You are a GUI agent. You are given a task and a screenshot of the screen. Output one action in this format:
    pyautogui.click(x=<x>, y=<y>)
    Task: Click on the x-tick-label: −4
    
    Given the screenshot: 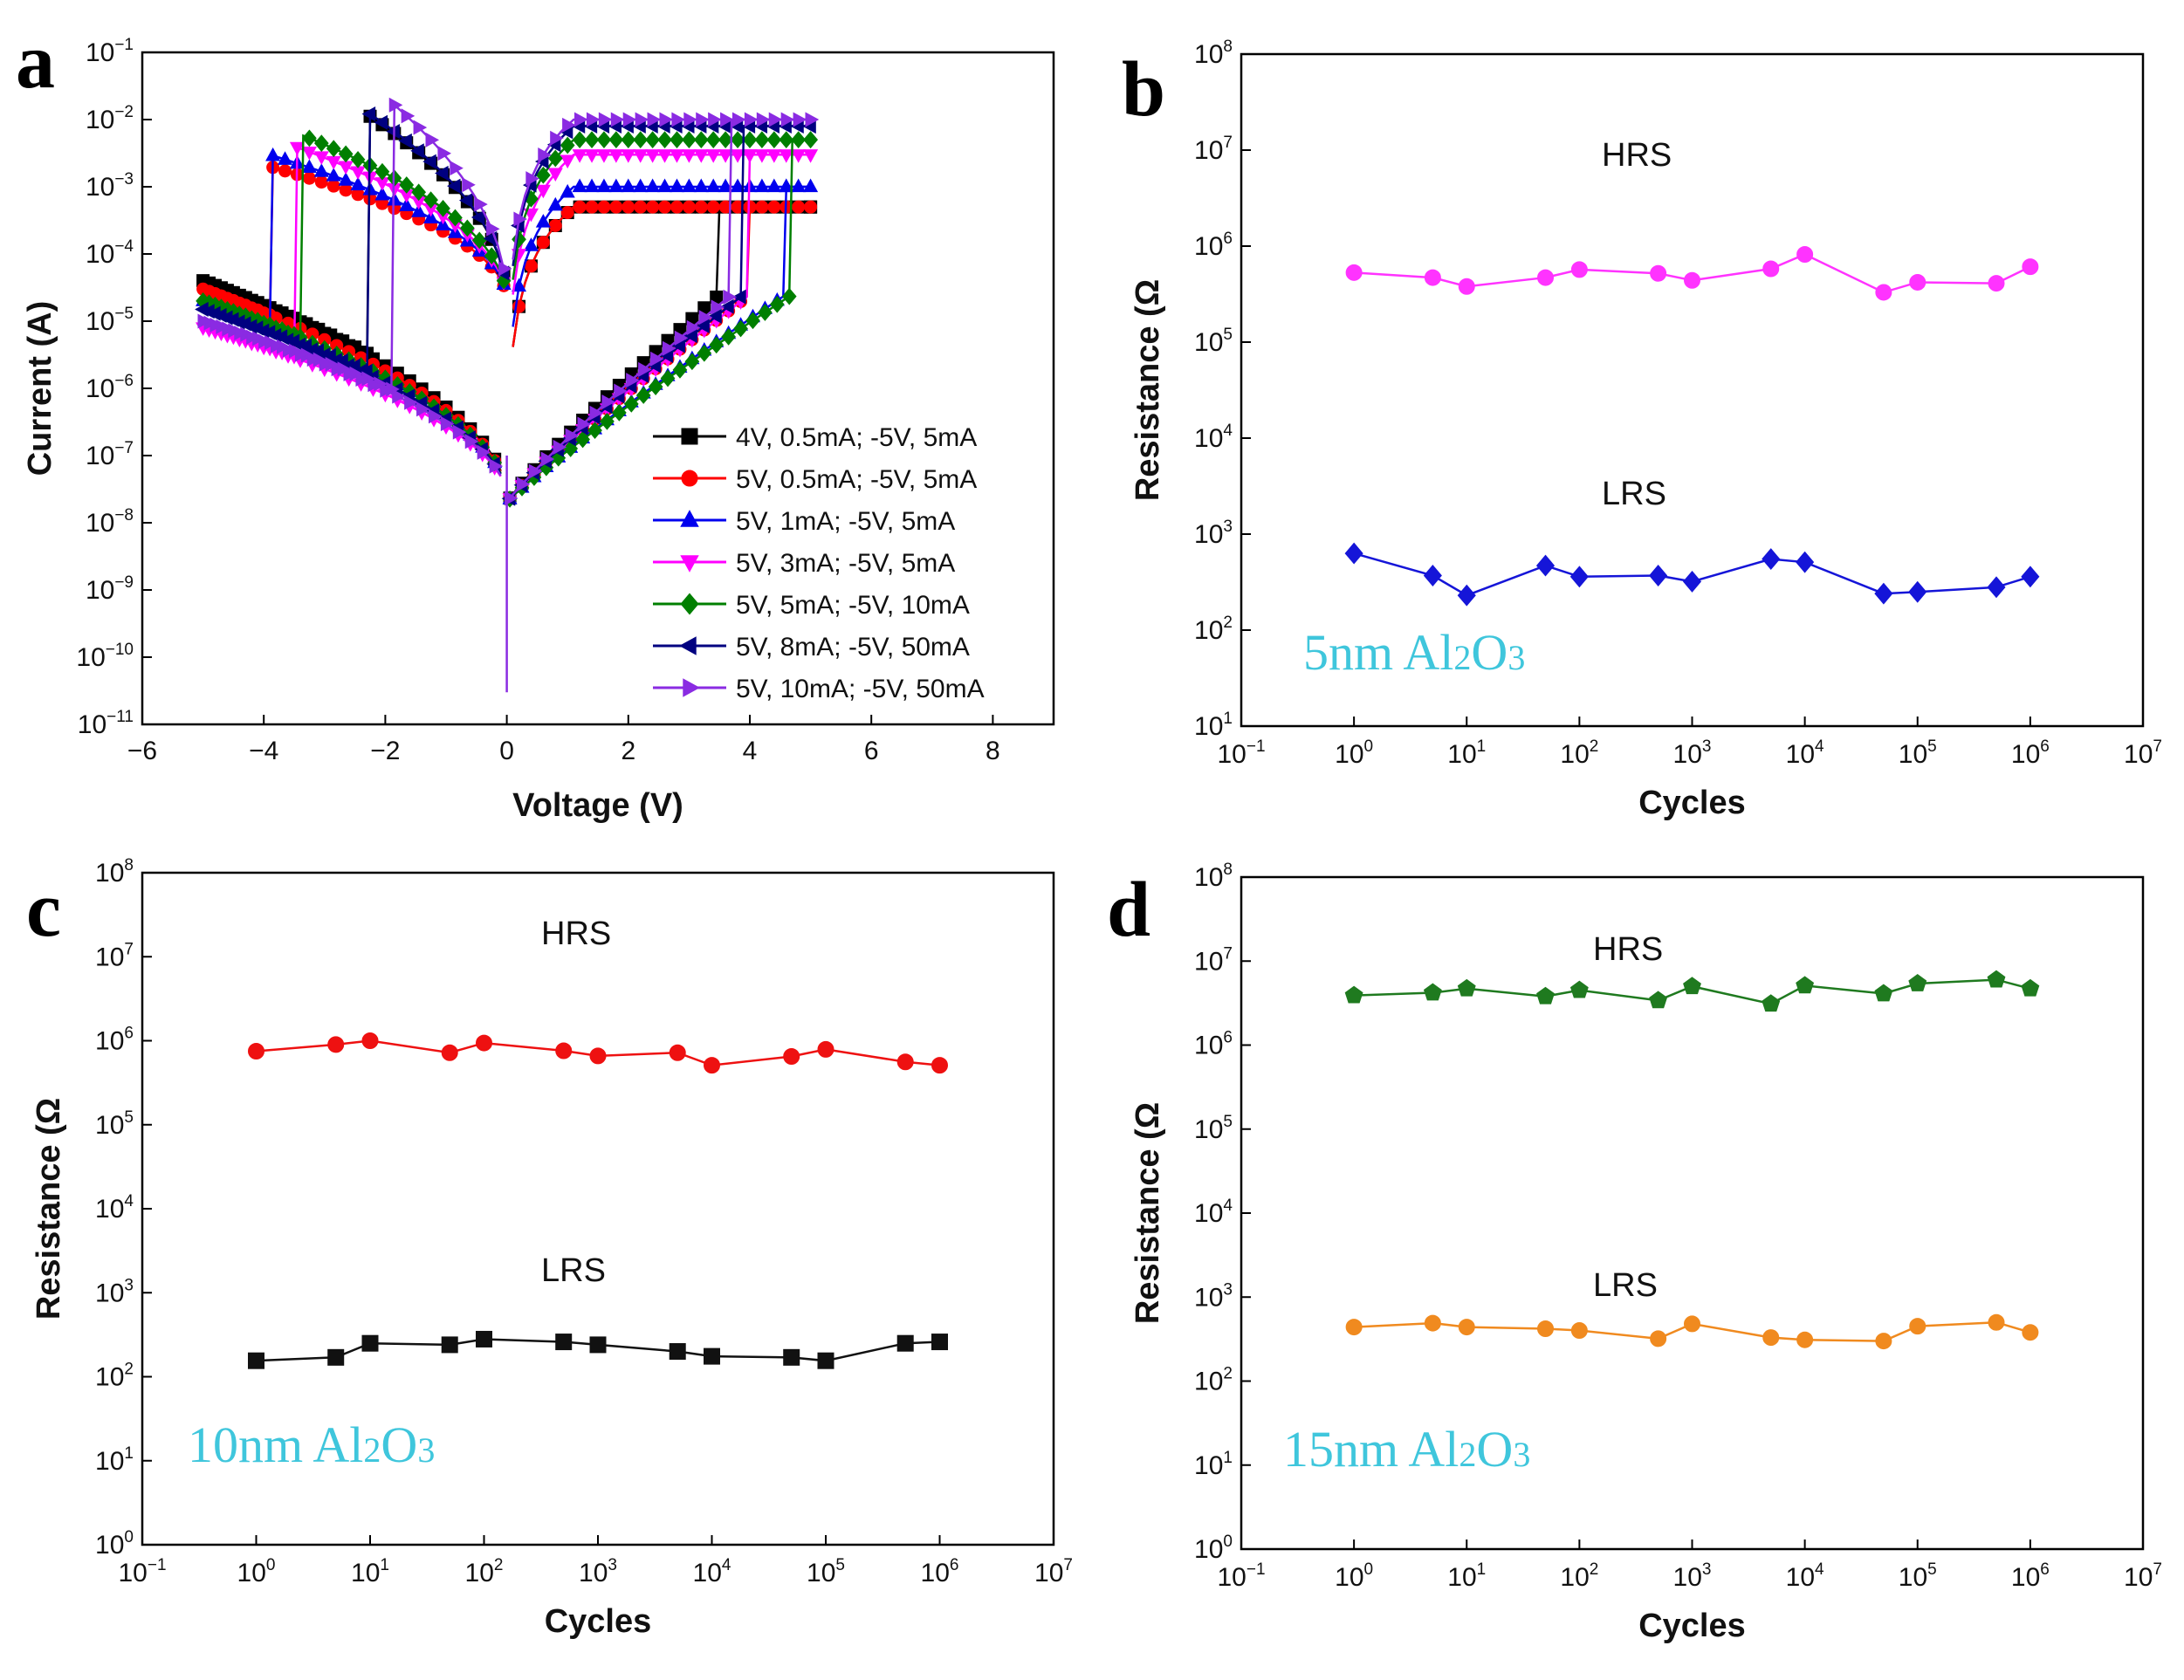 What is the action you would take?
    pyautogui.click(x=263, y=751)
    